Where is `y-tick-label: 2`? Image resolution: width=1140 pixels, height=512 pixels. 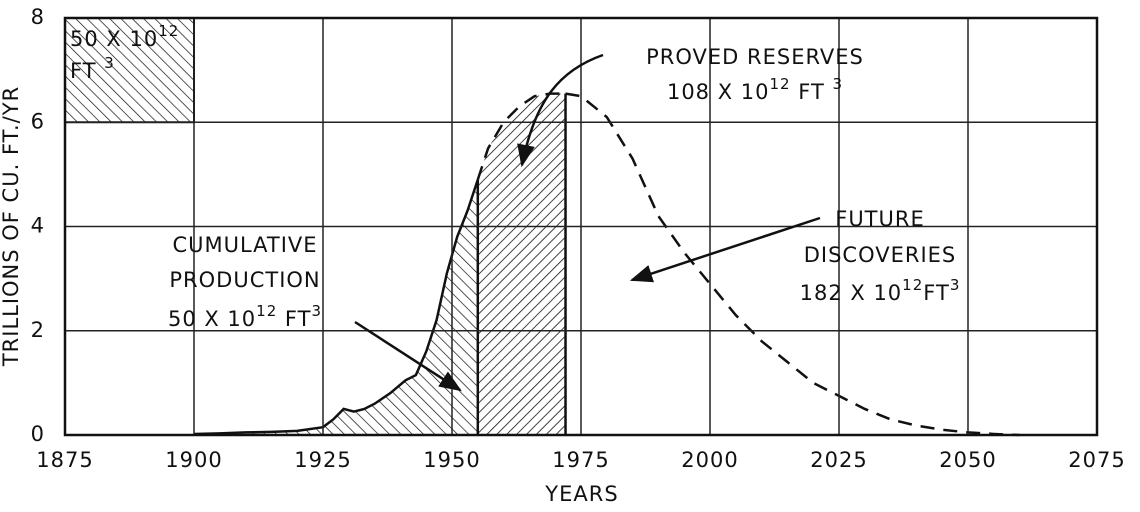 y-tick-label: 2 is located at coordinates (38, 330).